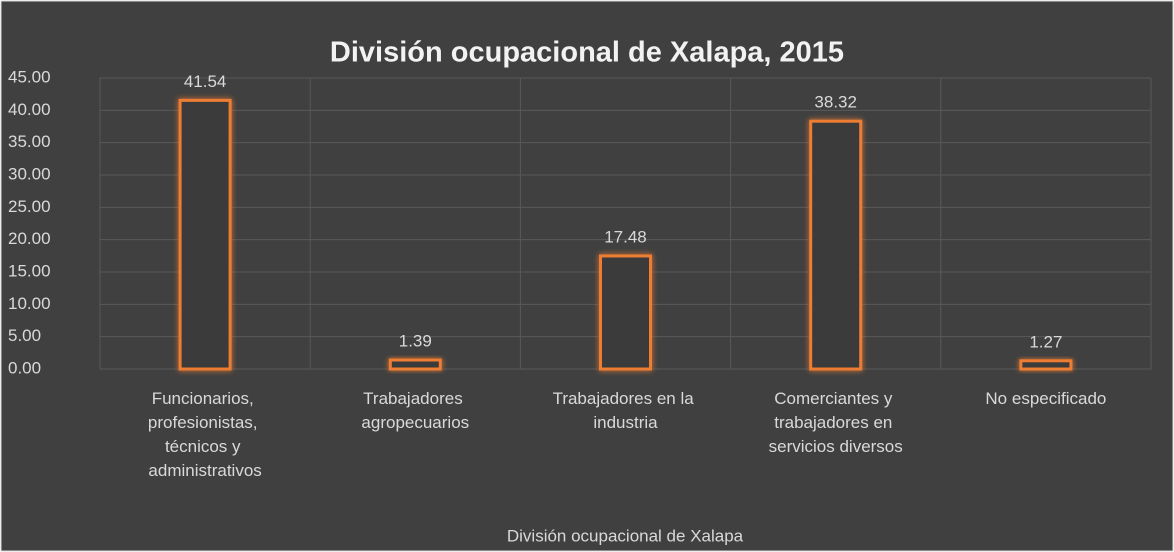 The width and height of the screenshot is (1174, 552). Describe the element at coordinates (1045, 341) in the screenshot. I see `data-label: 1.27` at that location.